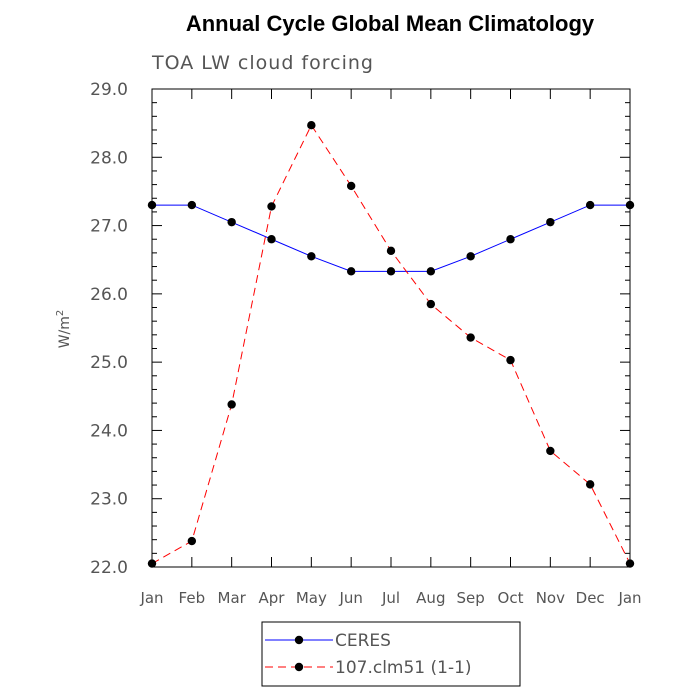 The image size is (700, 700). Describe the element at coordinates (403, 668) in the screenshot. I see `legend-label: 107.clm51 (1-1)` at that location.